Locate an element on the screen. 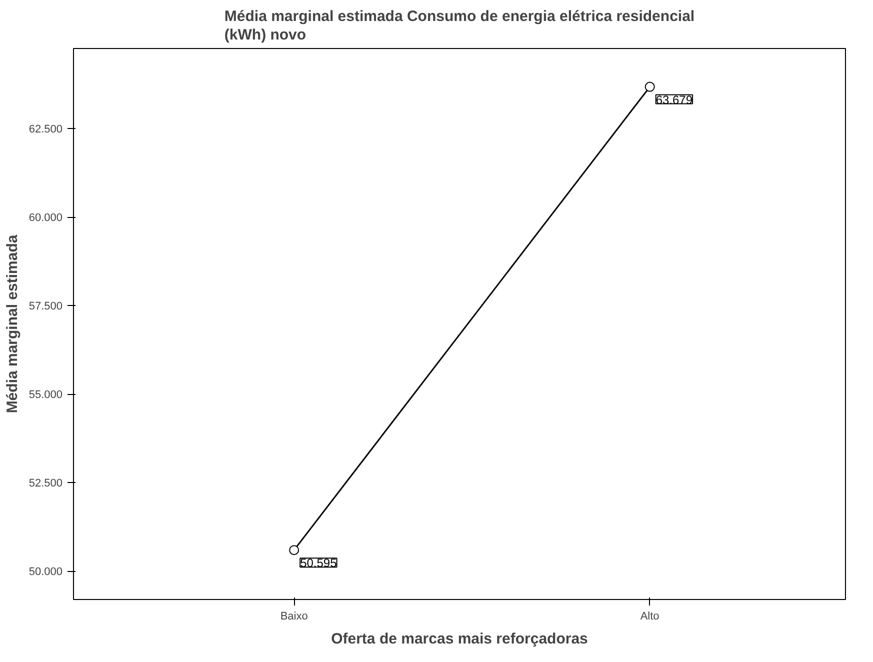  x-tick-label: Alto is located at coordinates (650, 616).